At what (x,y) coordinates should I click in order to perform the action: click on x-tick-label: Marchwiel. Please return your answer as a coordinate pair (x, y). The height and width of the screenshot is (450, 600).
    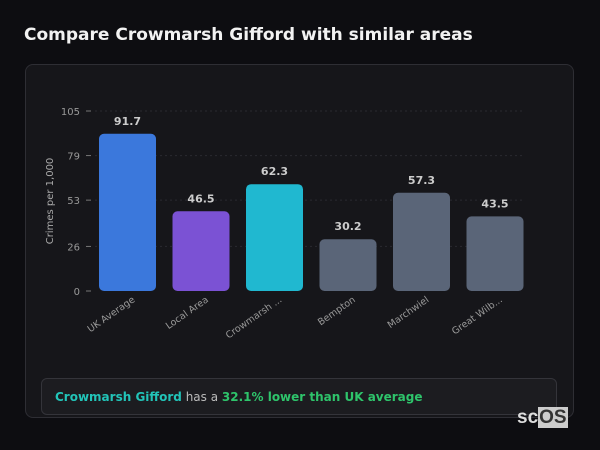
    Looking at the image, I should click on (409, 312).